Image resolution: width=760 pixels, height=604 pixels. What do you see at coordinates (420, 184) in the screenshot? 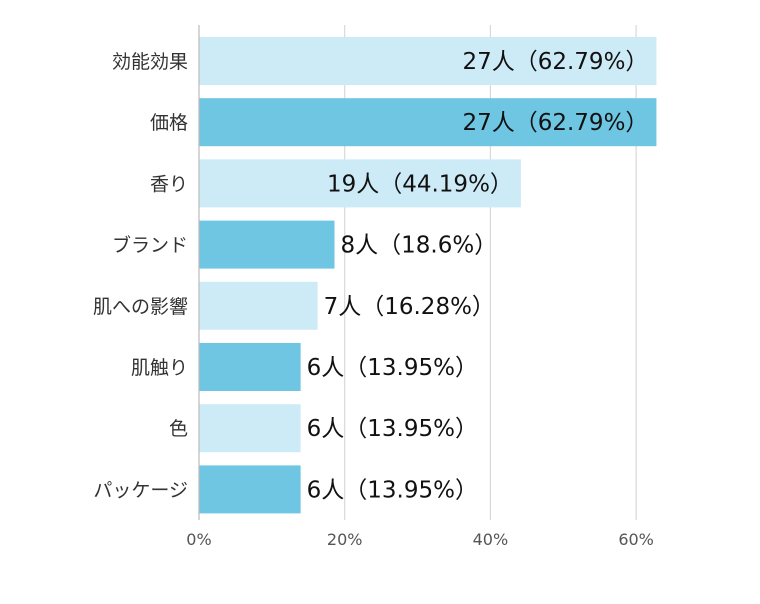
I see `data-label: 19人（44.19%）` at bounding box center [420, 184].